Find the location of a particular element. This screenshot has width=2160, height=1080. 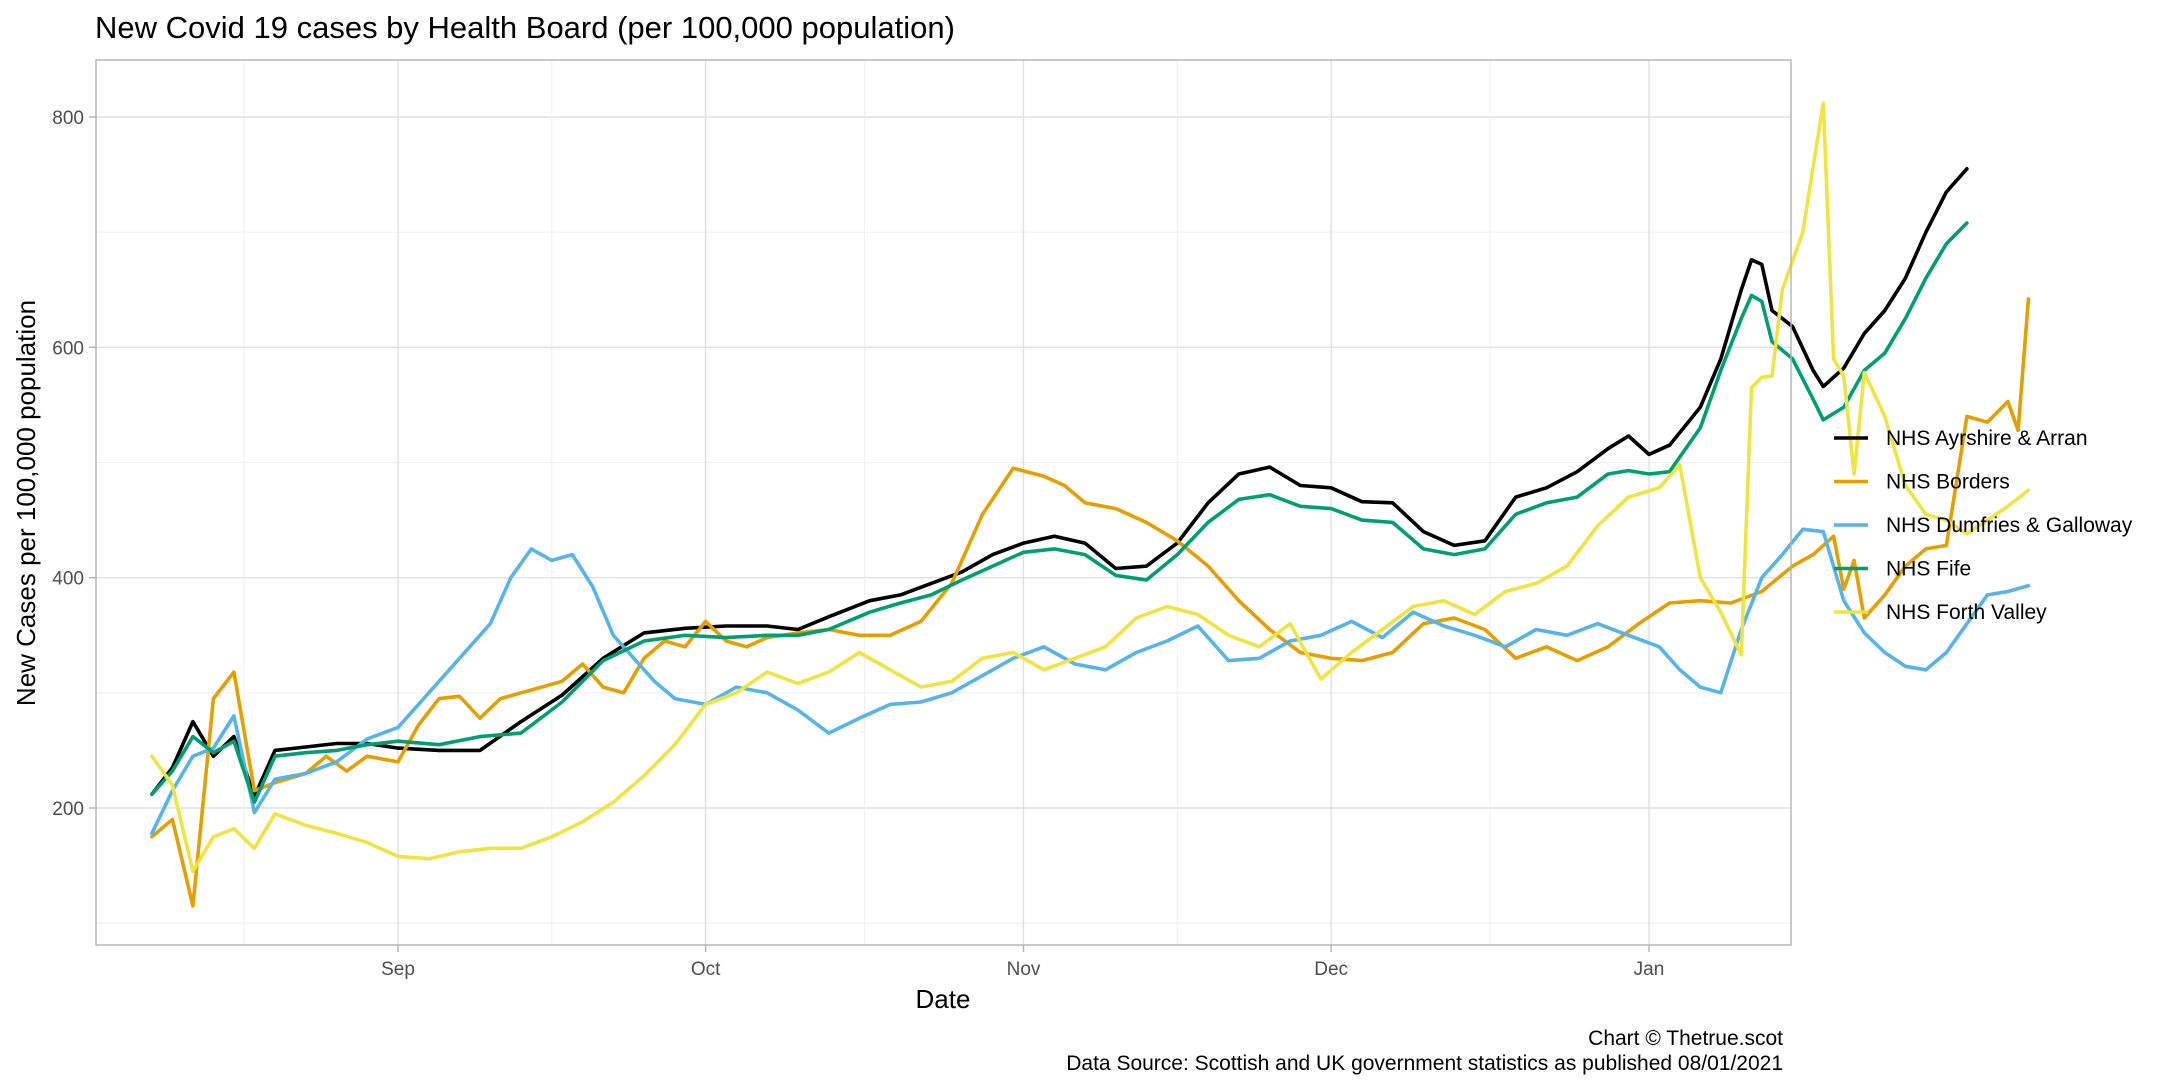

y-tick-label: 400 is located at coordinates (68, 579).